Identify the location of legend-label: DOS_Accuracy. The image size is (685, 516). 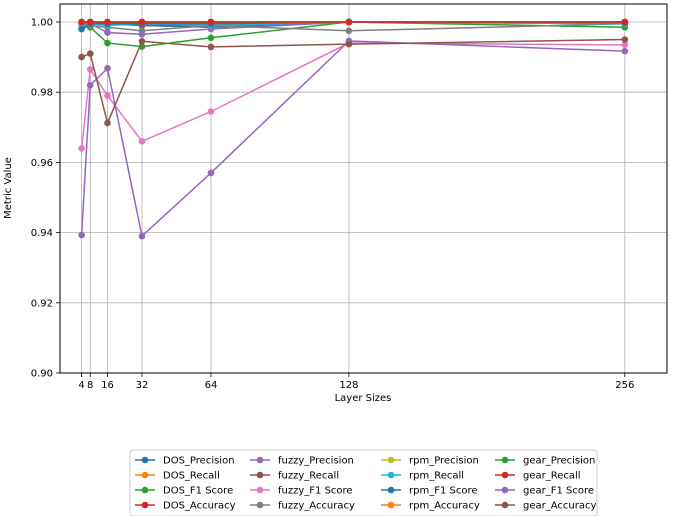
(199, 506).